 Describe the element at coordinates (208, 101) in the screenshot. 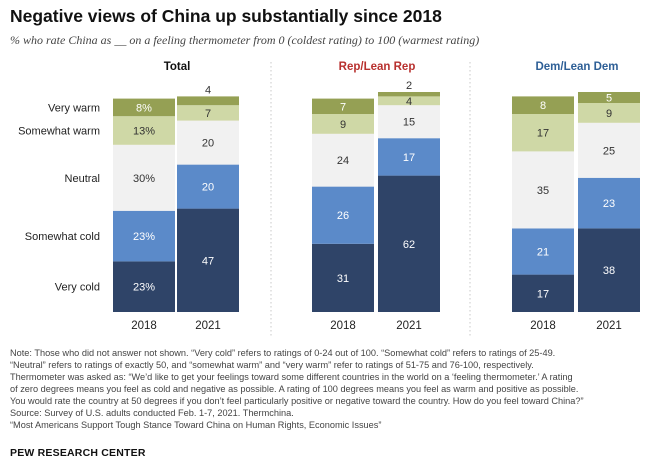

I see `bar-total-2021-very-warm` at that location.